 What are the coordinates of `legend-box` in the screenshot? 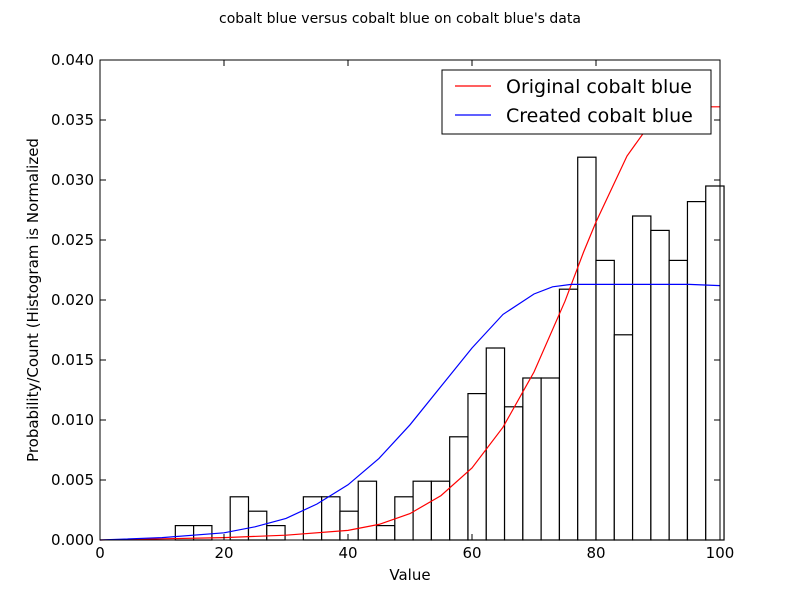 It's located at (576, 102).